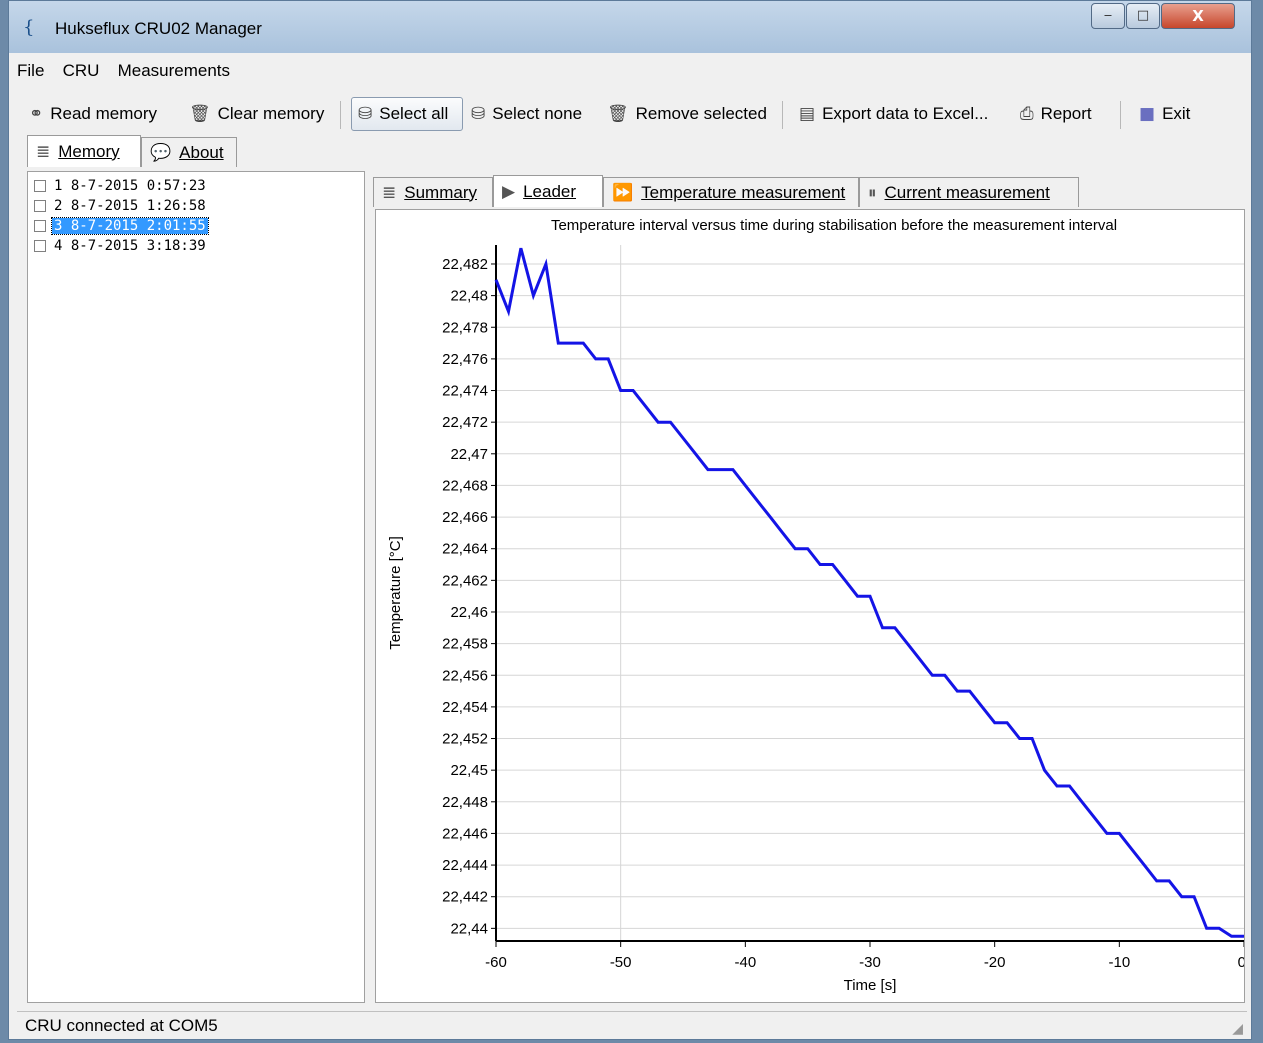  I want to click on window-title: Hukseflux CRU02 Manager, so click(158, 28).